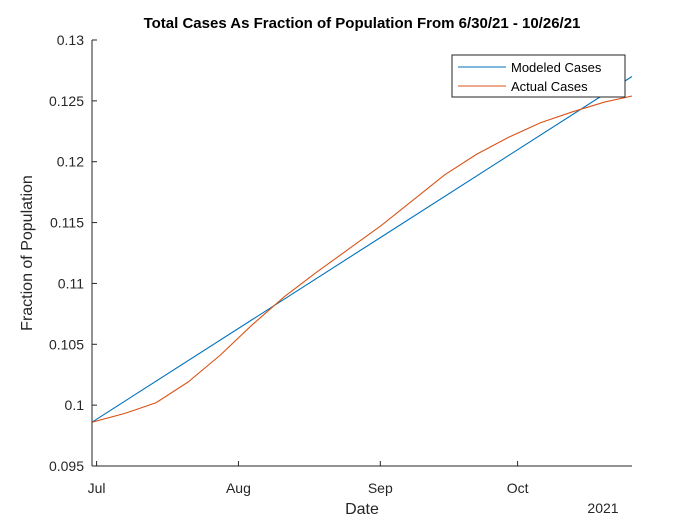 The image size is (700, 525). Describe the element at coordinates (556, 67) in the screenshot. I see `legend-label-1: Modeled Cases` at that location.